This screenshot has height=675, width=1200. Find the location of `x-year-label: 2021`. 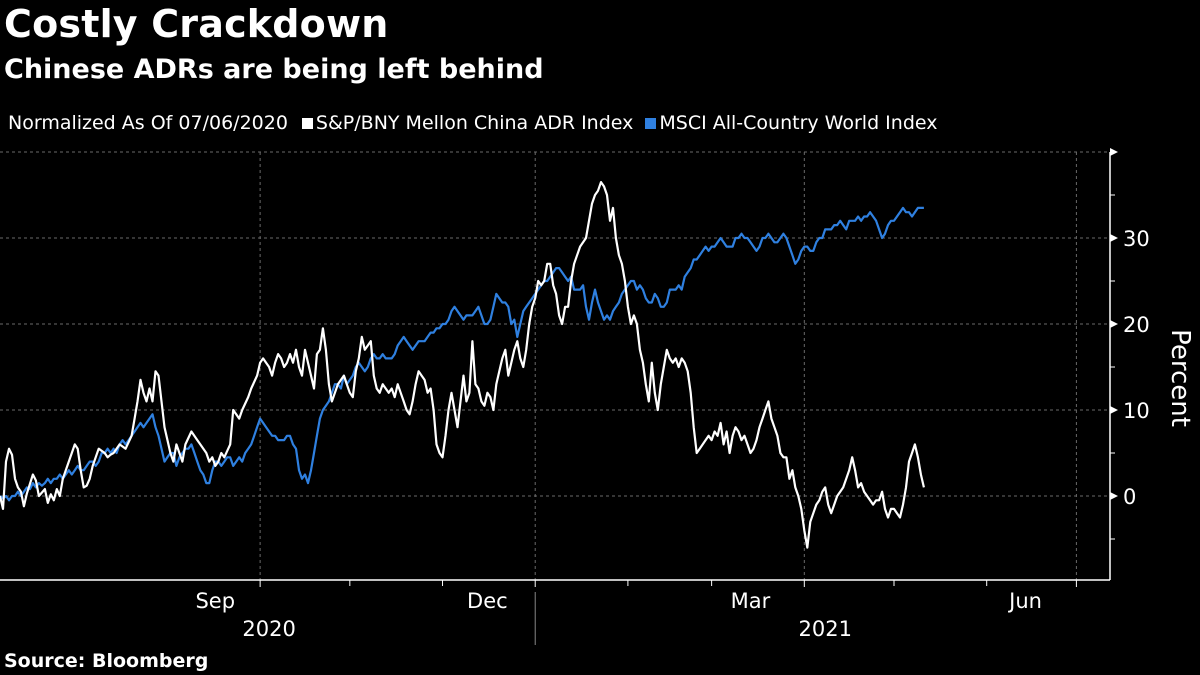

x-year-label: 2021 is located at coordinates (825, 629).